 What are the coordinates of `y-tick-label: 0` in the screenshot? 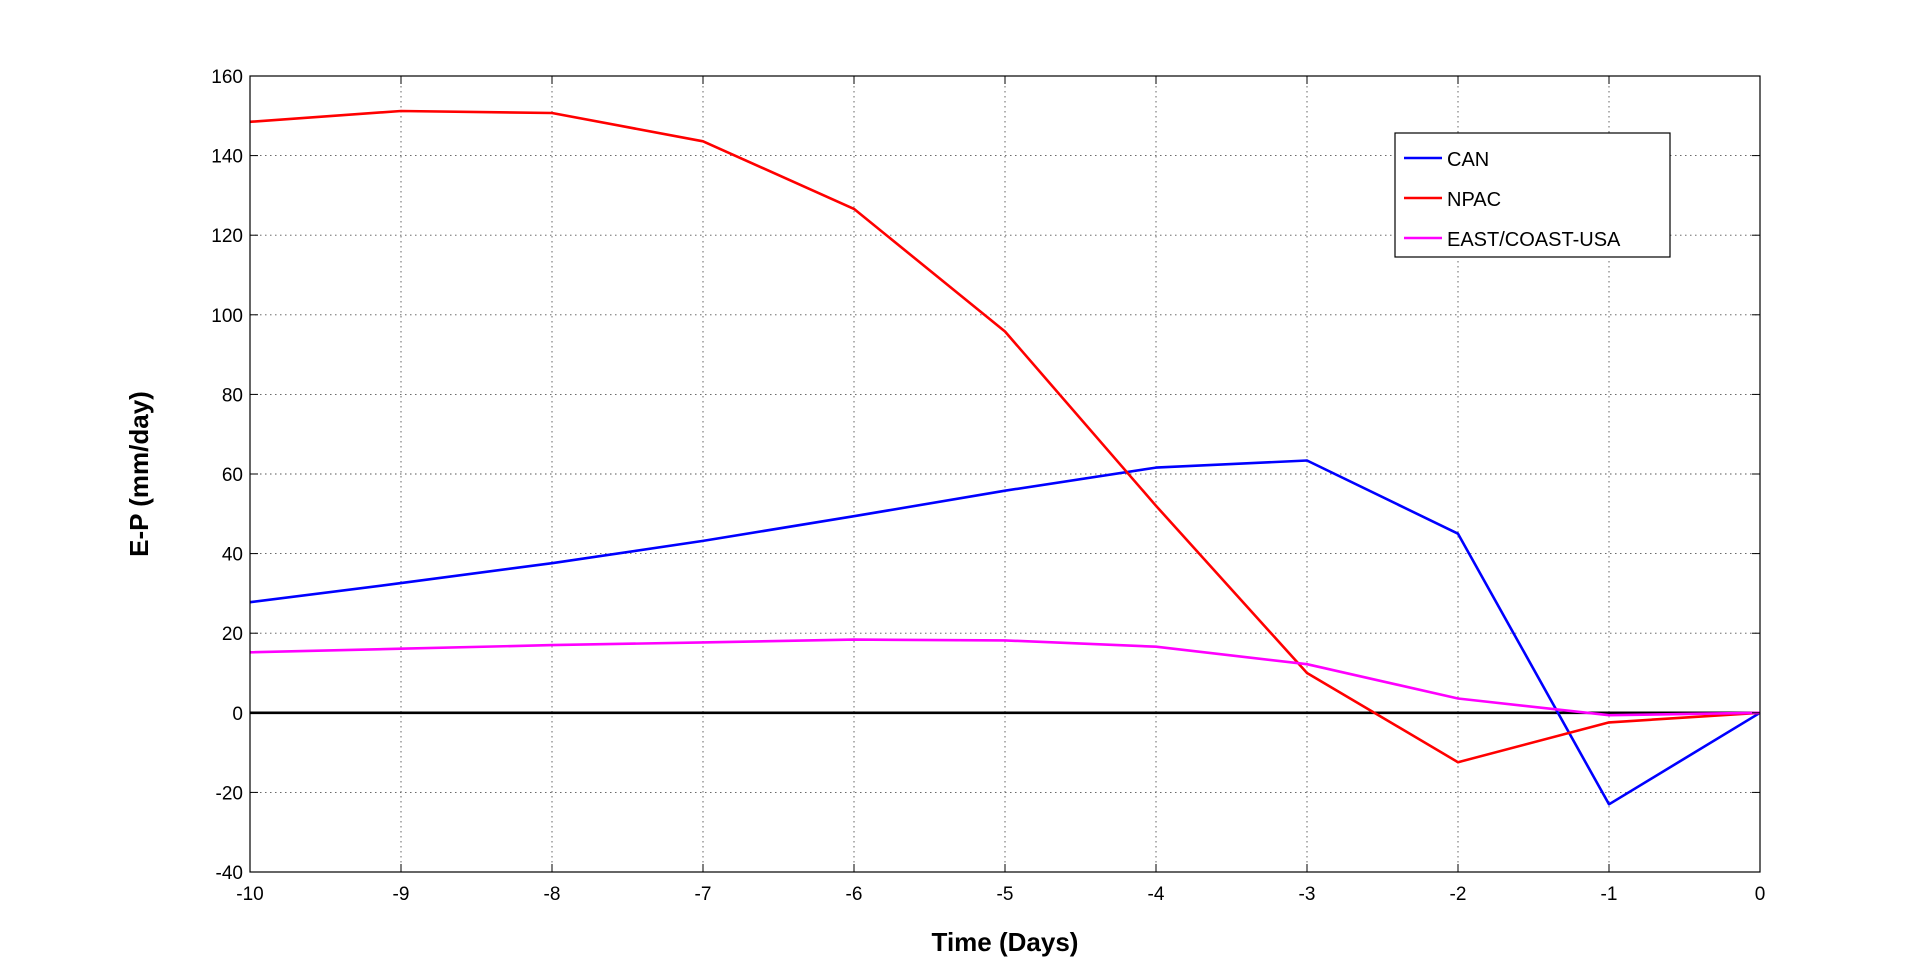 It's located at (237, 714).